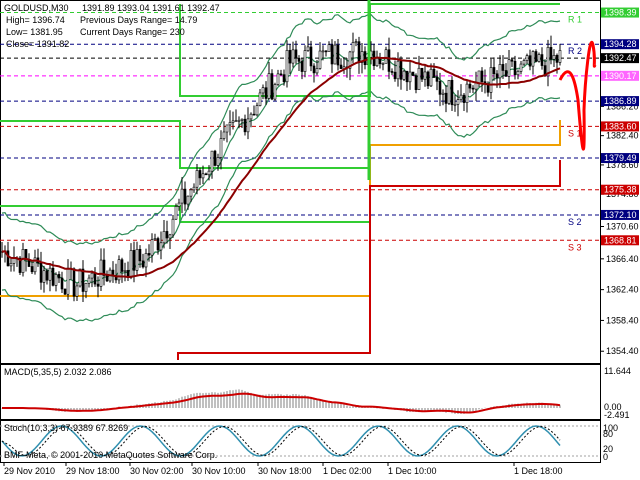 Image resolution: width=640 pixels, height=480 pixels. Describe the element at coordinates (610, 428) in the screenshot. I see `stoch-axis-100: 100` at that location.